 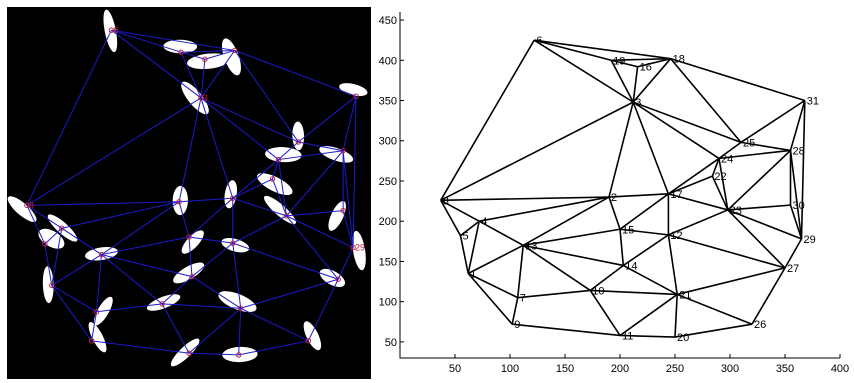 What do you see at coordinates (620, 369) in the screenshot?
I see `x-tick-label: 200` at bounding box center [620, 369].